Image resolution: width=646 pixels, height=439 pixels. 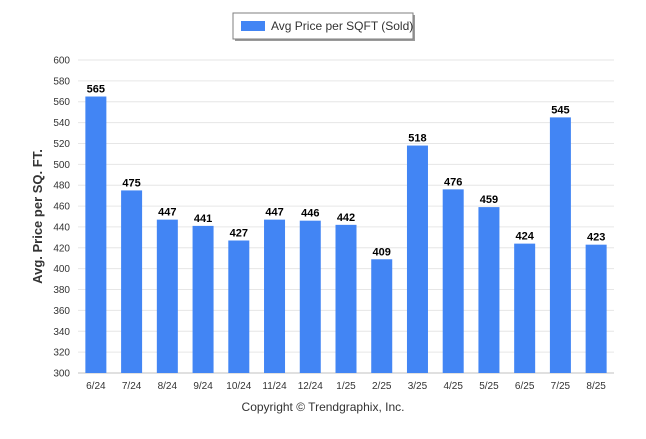 What do you see at coordinates (61, 81) in the screenshot?
I see `y-tick-label: 580` at bounding box center [61, 81].